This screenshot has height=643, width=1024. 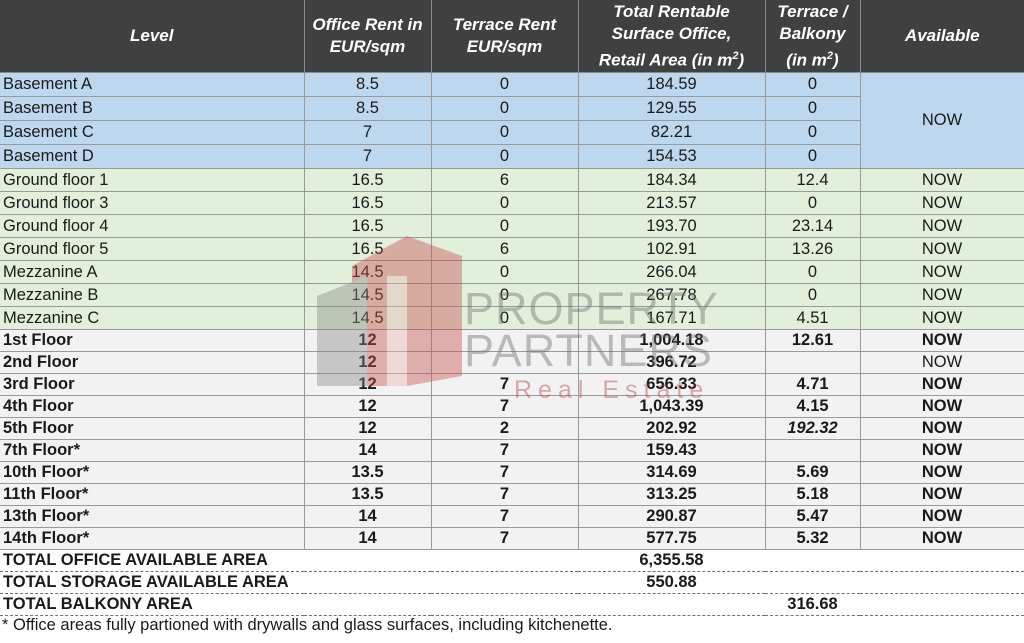 I want to click on level-cell: Basement C, so click(x=152, y=132).